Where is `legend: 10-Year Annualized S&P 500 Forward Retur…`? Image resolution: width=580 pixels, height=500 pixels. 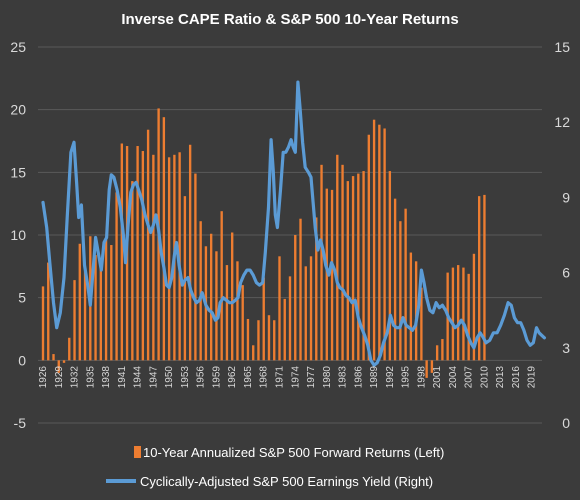
legend: 10-Year Annualized S&P 500 Forward Retur… is located at coordinates (275, 467).